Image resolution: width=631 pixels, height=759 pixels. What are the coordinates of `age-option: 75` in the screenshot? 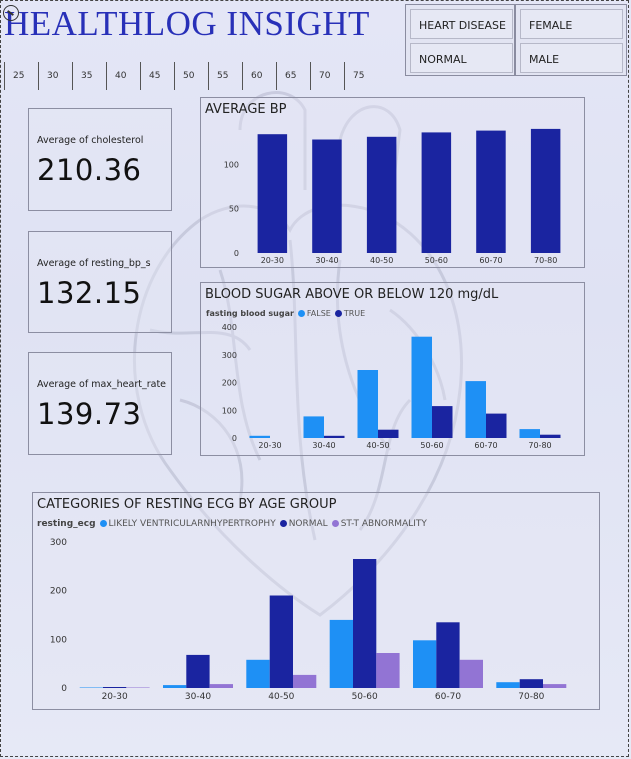 It's located at (361, 76).